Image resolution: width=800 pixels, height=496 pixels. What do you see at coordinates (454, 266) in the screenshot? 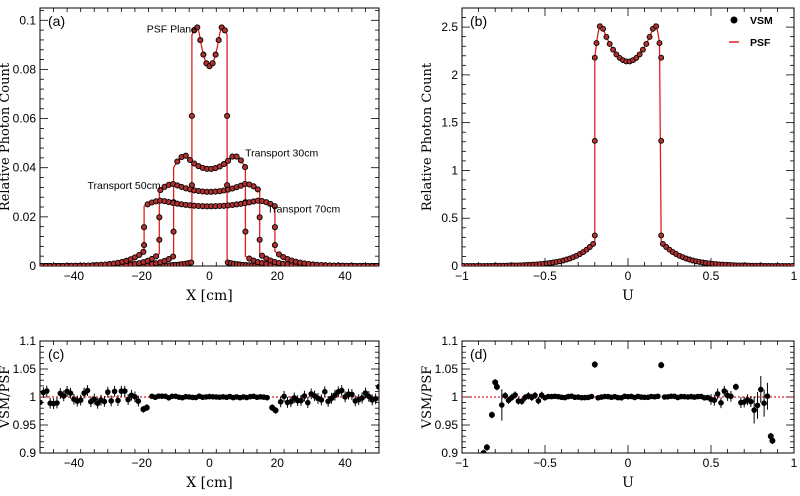
I see `y-tick-label: 0` at bounding box center [454, 266].